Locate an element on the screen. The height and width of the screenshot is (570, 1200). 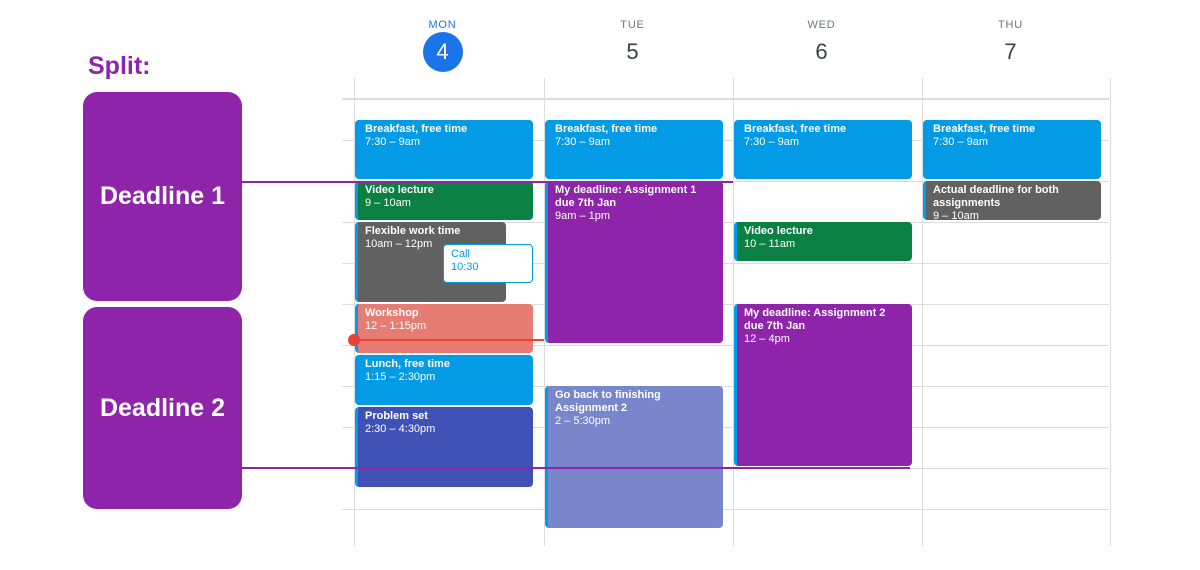
calendar-event: Video lecture 10 – 11am is located at coordinates (823, 241).